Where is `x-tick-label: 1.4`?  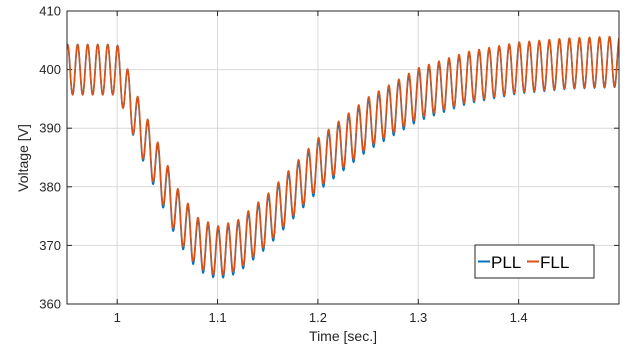
x-tick-label: 1.4 is located at coordinates (519, 317).